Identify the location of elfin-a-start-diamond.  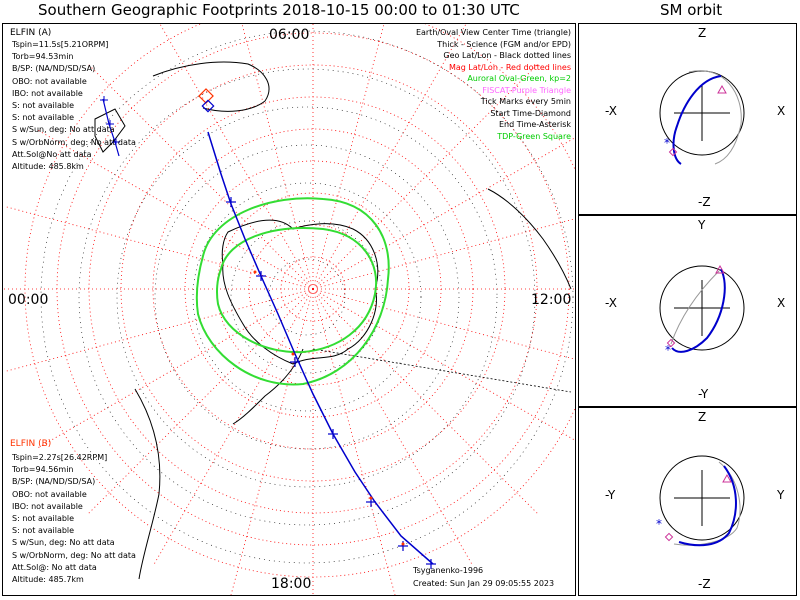
(208, 106).